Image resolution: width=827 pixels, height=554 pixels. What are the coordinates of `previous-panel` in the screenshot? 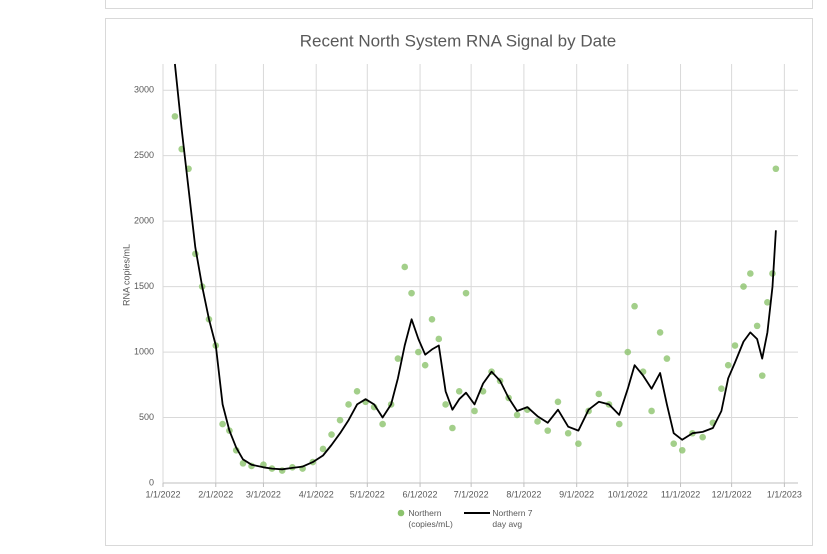 It's located at (459, 4).